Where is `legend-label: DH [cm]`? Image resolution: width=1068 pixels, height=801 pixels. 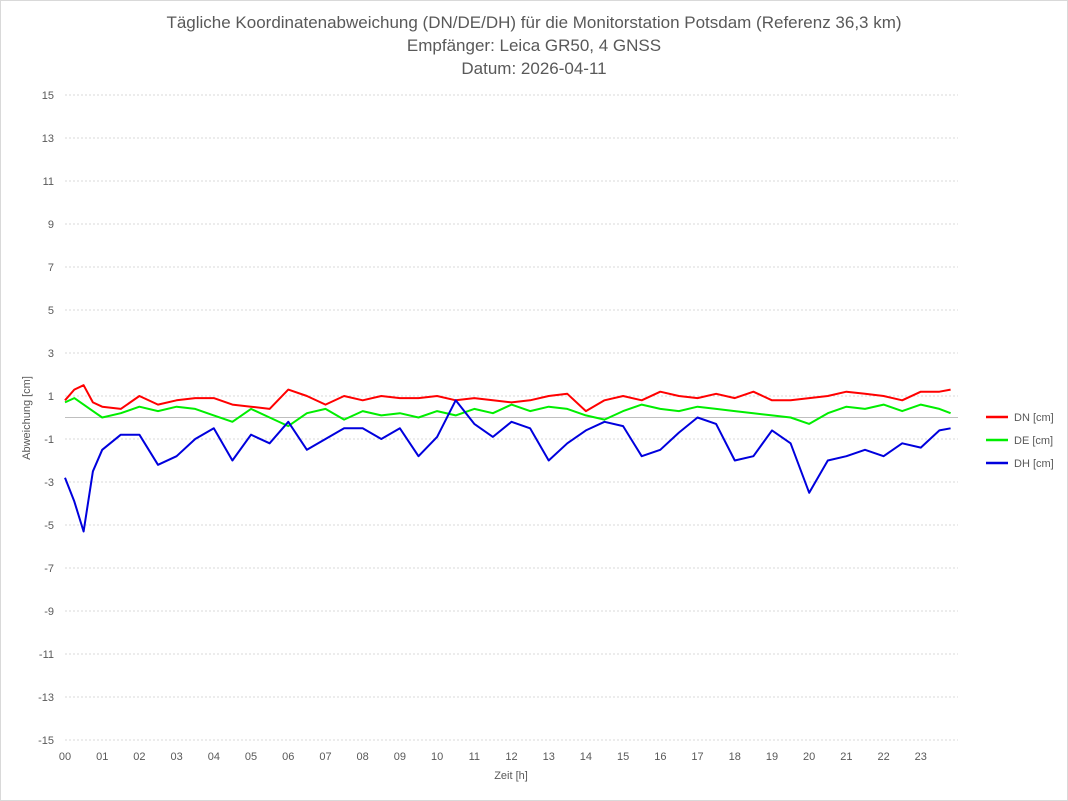
legend-label: DH [cm] is located at coordinates (1034, 464).